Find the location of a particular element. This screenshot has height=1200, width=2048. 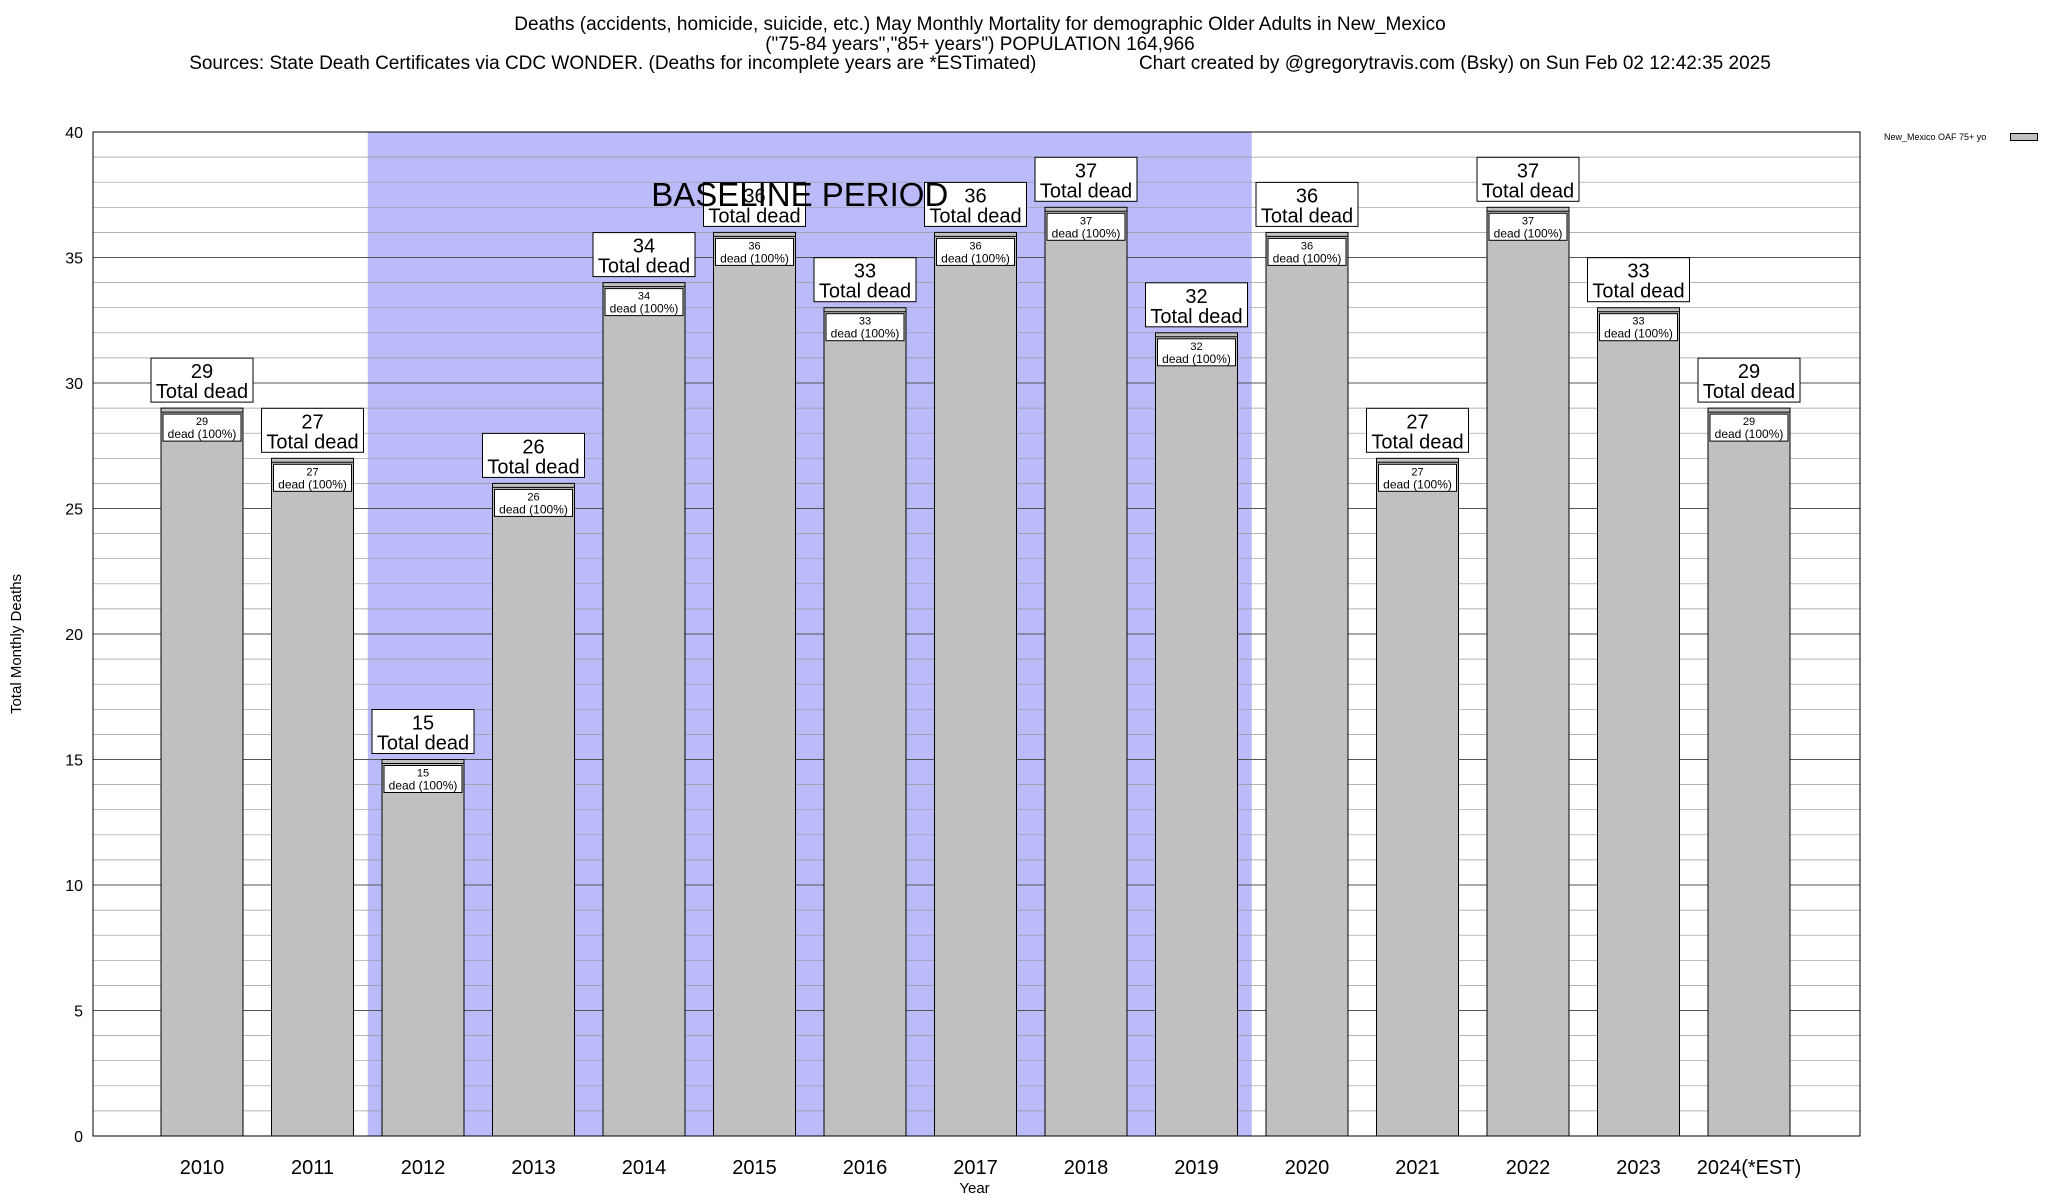

x-tick-label: 2013 is located at coordinates (533, 1168).